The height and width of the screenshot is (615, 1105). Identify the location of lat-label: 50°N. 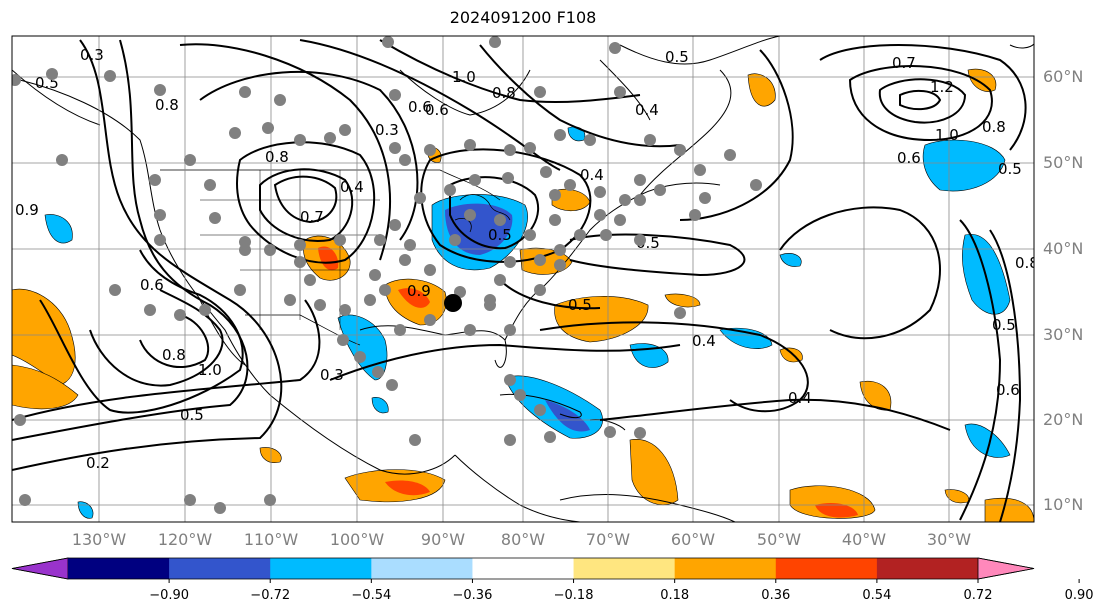
(1063, 162).